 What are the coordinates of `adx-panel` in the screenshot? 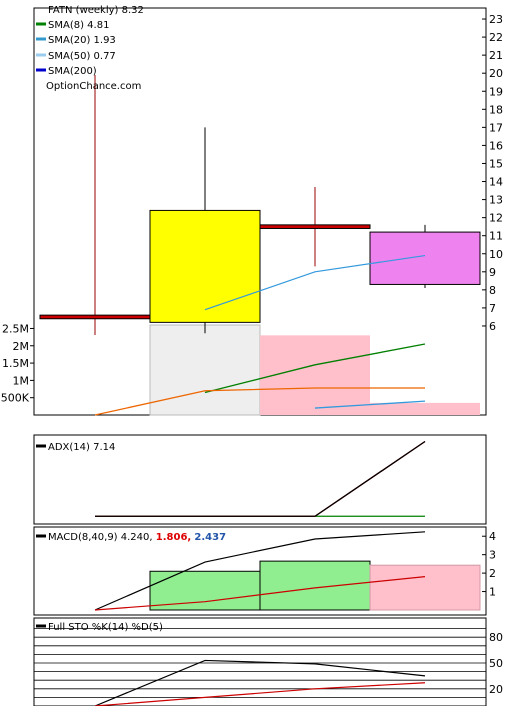 It's located at (260, 478).